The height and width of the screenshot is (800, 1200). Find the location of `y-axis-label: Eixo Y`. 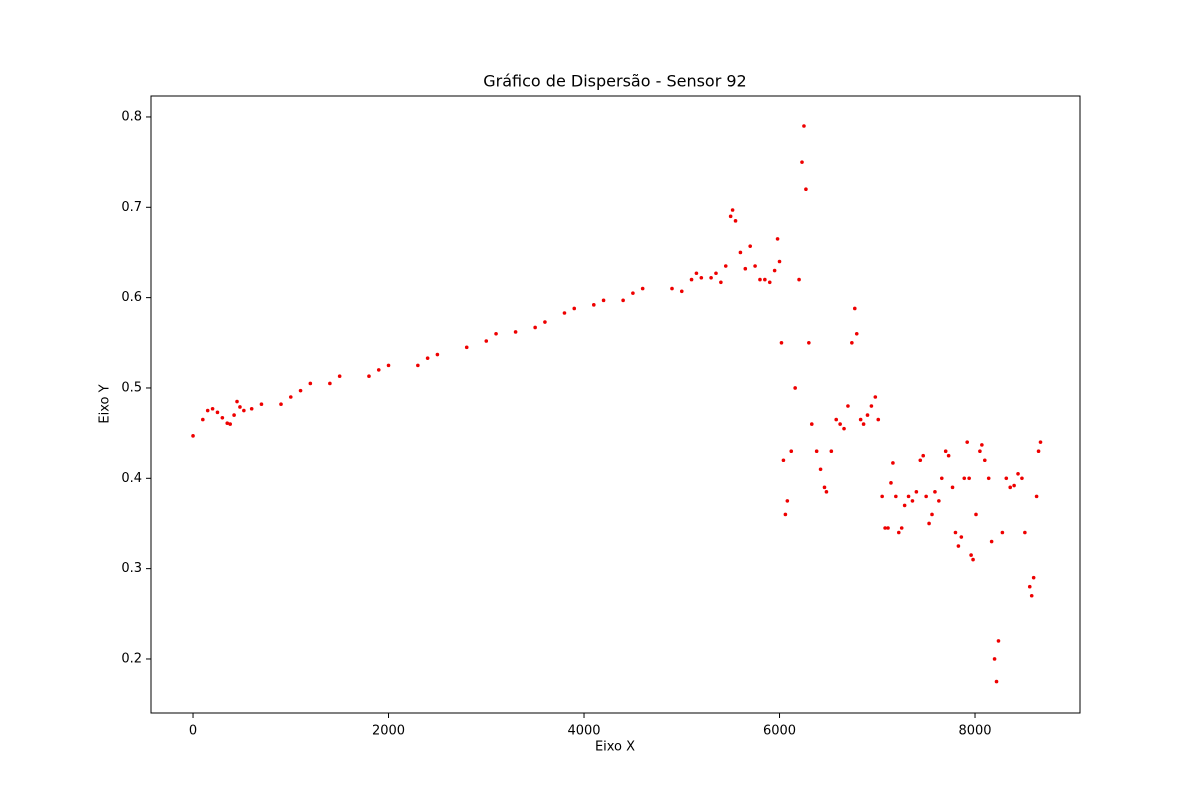

y-axis-label: Eixo Y is located at coordinates (105, 403).